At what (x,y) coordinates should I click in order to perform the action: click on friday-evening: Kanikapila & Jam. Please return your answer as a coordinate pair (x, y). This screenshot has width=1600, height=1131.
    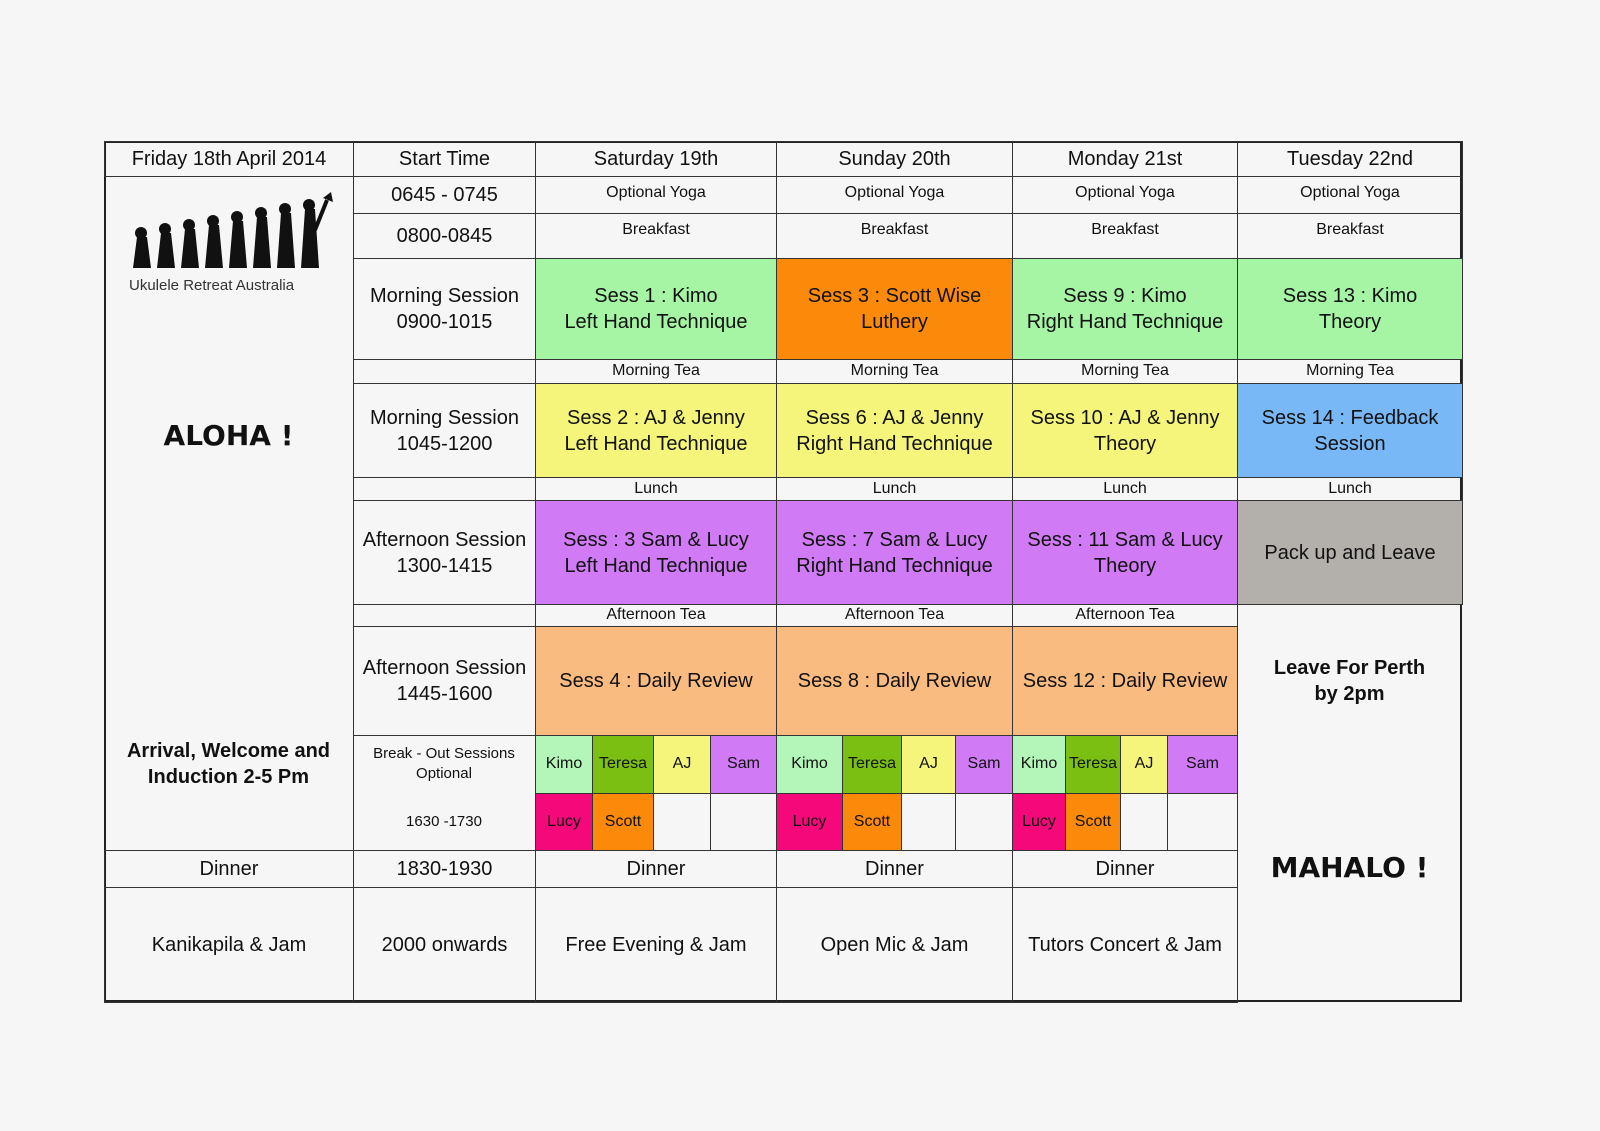
    Looking at the image, I should click on (229, 945).